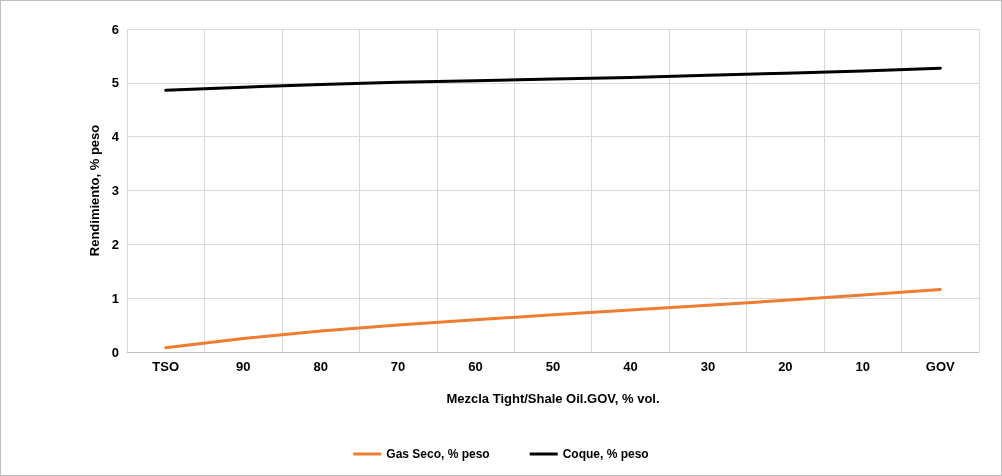  What do you see at coordinates (475, 366) in the screenshot?
I see `x-tick-label: 60` at bounding box center [475, 366].